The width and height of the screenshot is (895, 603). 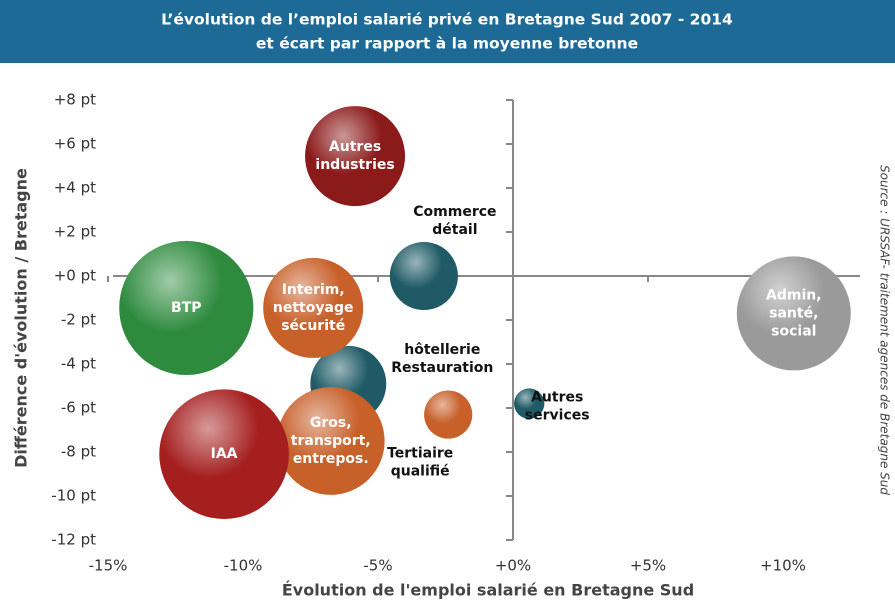 What do you see at coordinates (354, 165) in the screenshot?
I see `bubble-label: industries` at bounding box center [354, 165].